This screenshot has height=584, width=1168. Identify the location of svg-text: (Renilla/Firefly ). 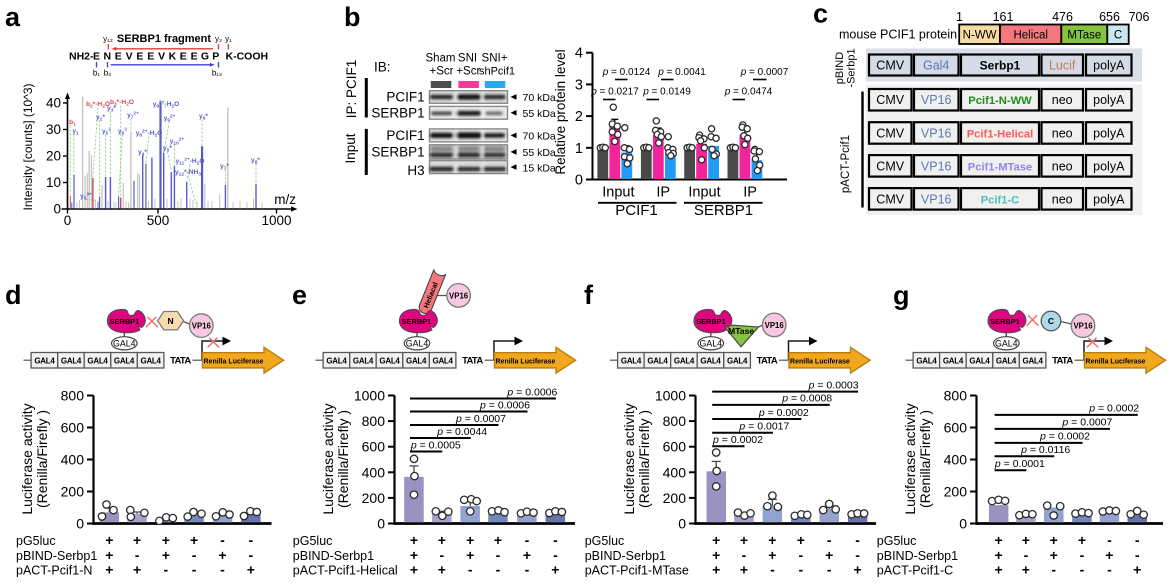
(42, 459).